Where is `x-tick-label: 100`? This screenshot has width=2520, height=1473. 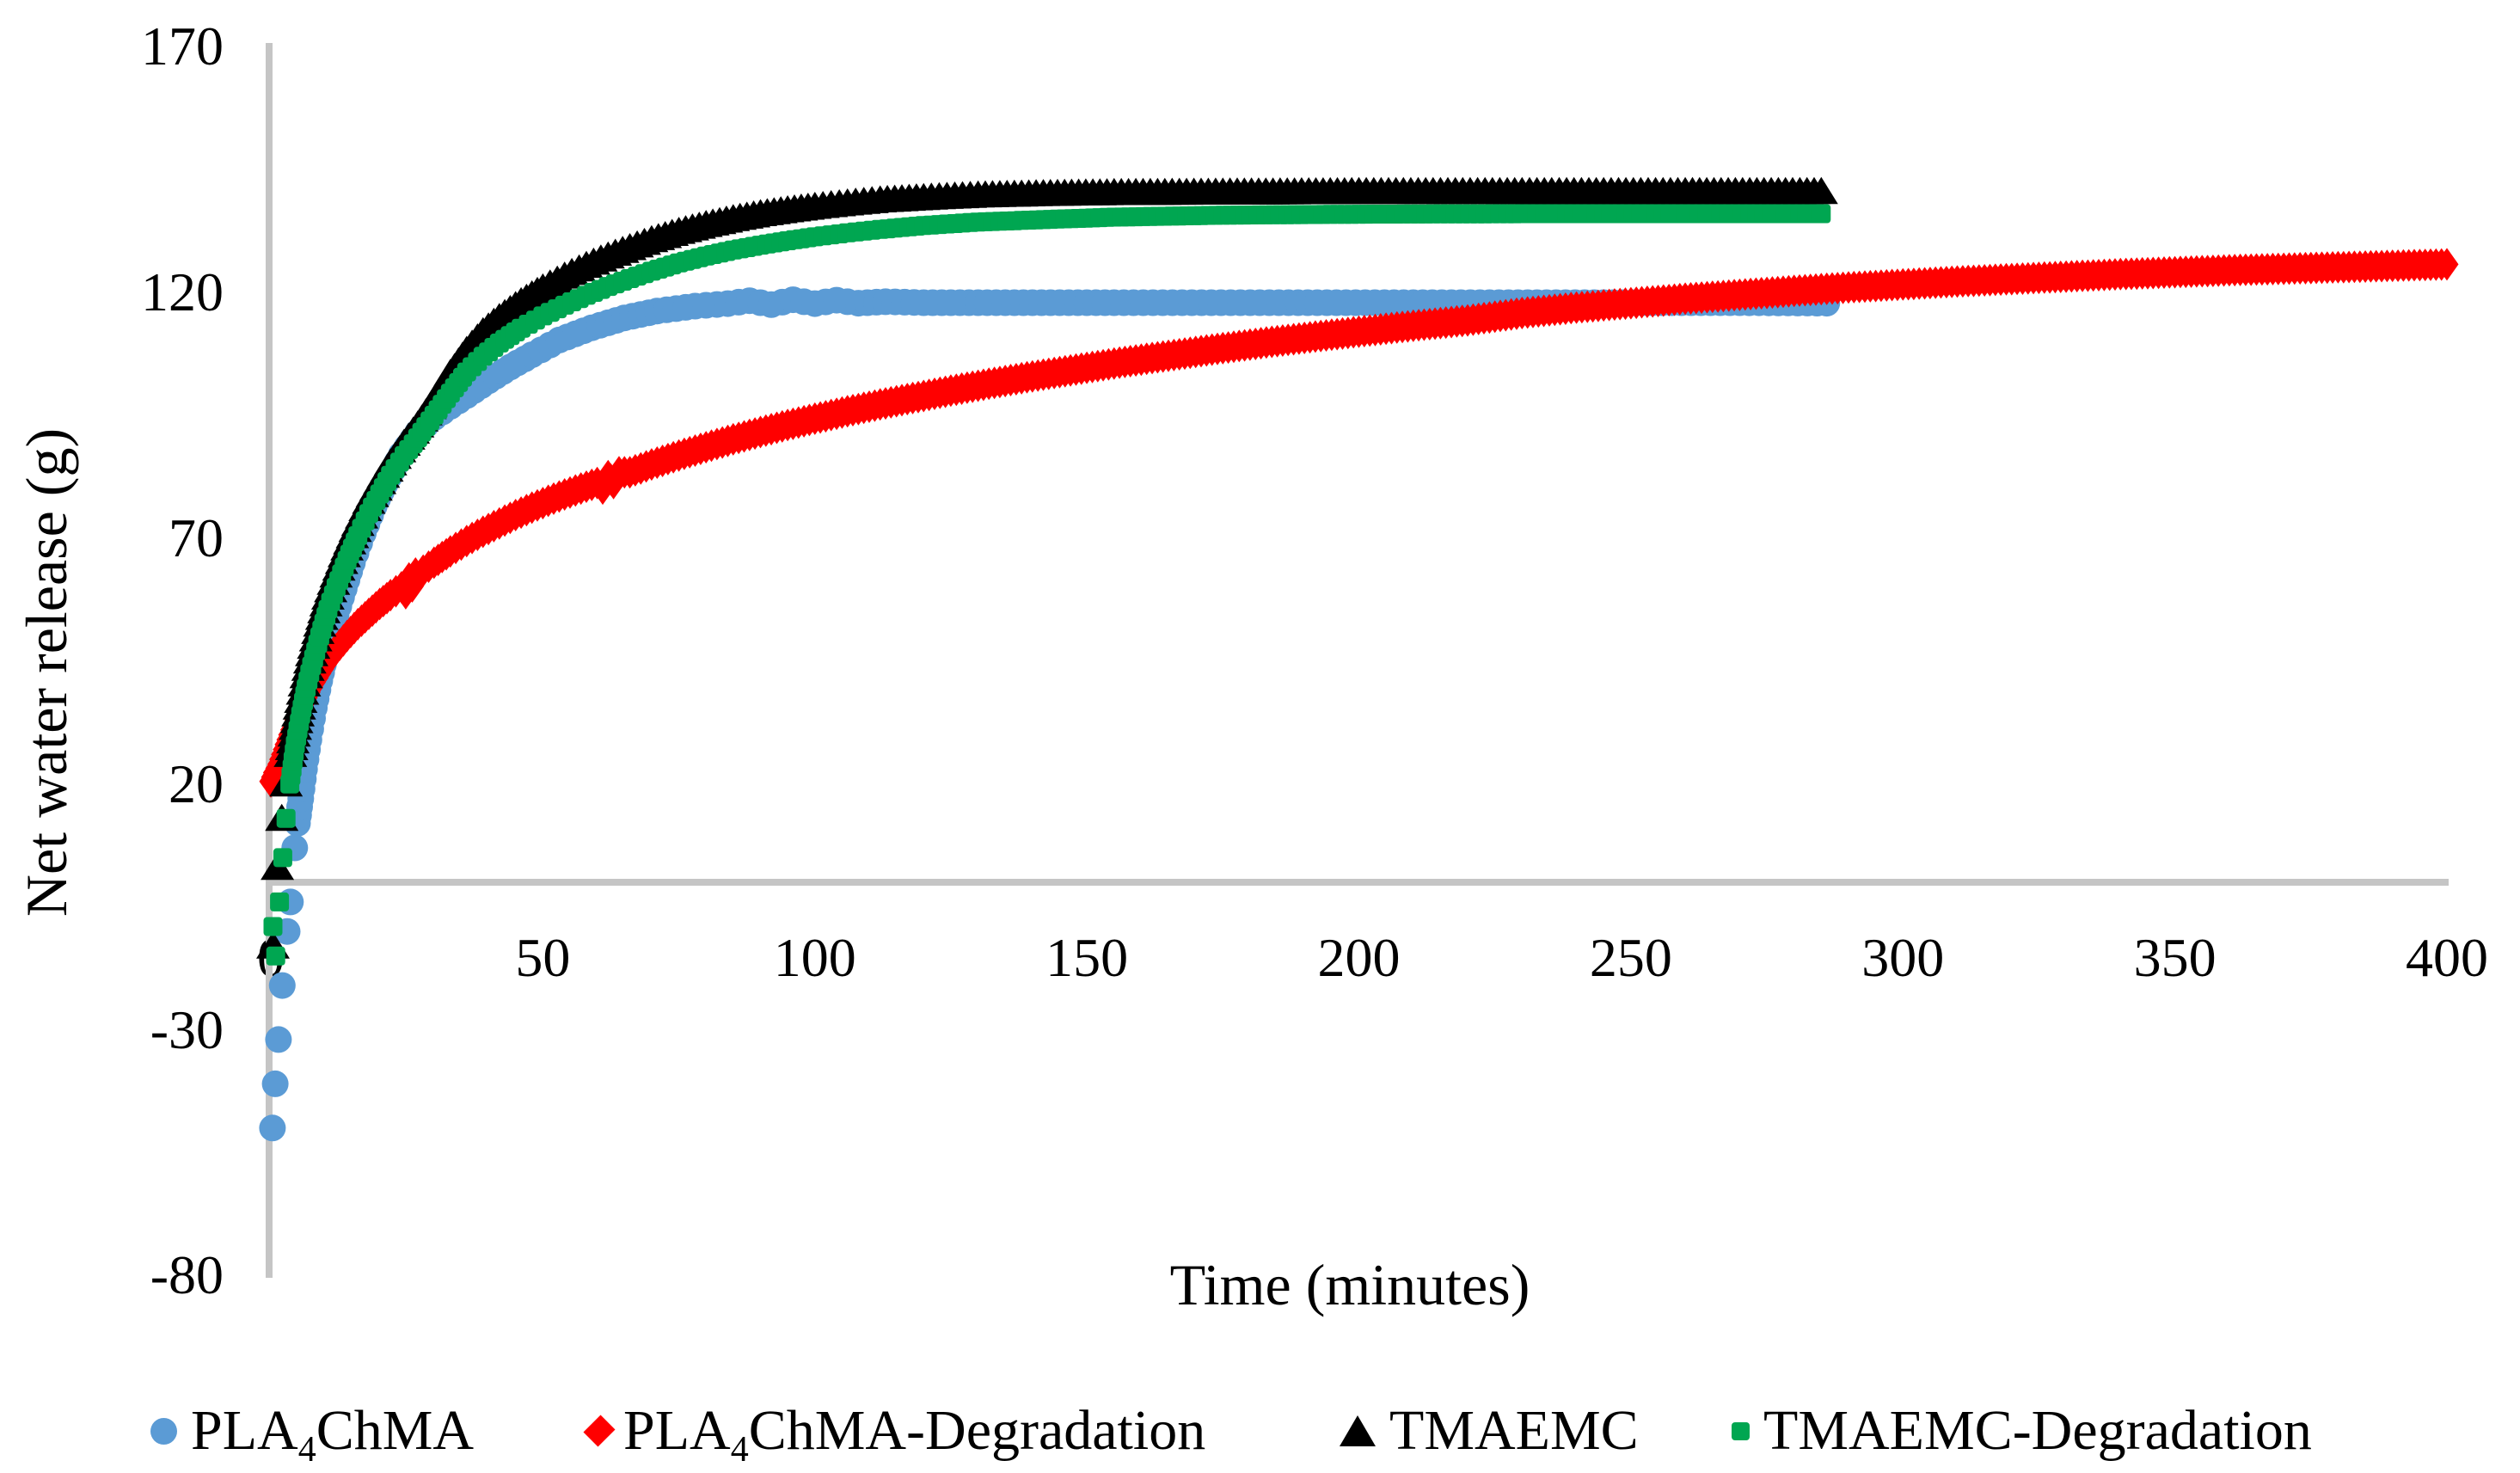 x-tick-label: 100 is located at coordinates (815, 957).